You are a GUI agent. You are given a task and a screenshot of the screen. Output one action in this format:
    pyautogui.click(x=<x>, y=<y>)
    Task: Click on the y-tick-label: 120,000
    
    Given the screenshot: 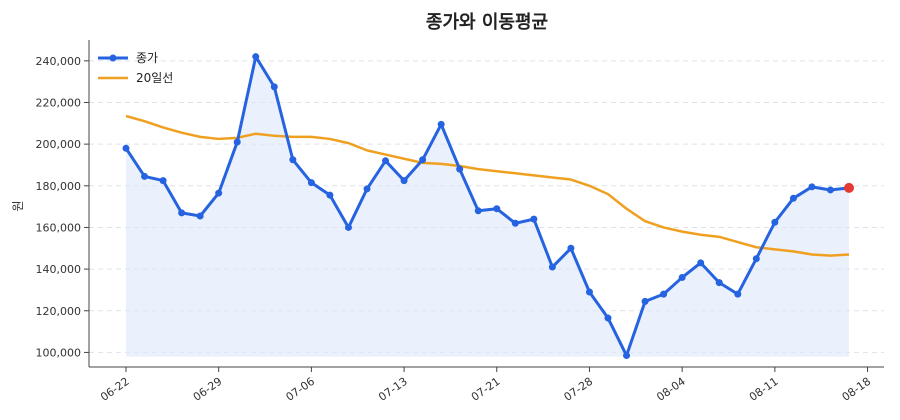 What is the action you would take?
    pyautogui.click(x=59, y=311)
    